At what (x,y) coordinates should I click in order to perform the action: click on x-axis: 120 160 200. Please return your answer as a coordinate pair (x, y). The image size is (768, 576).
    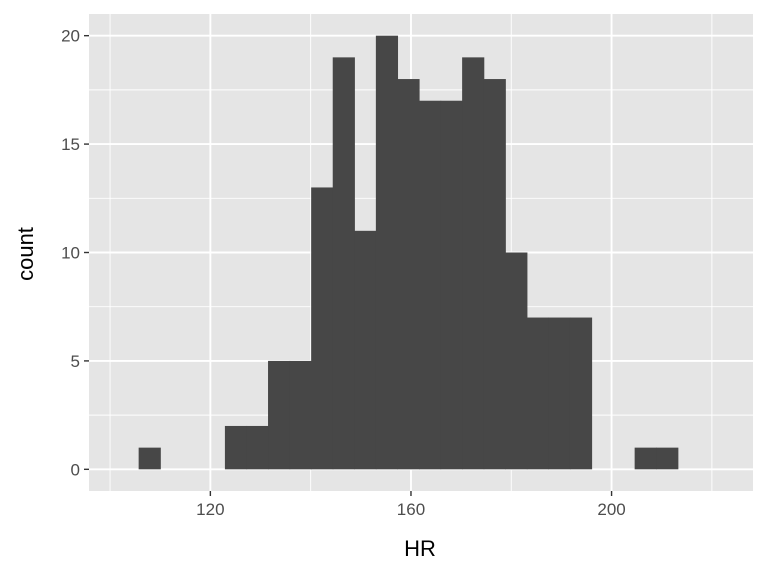
    Looking at the image, I should click on (411, 505).